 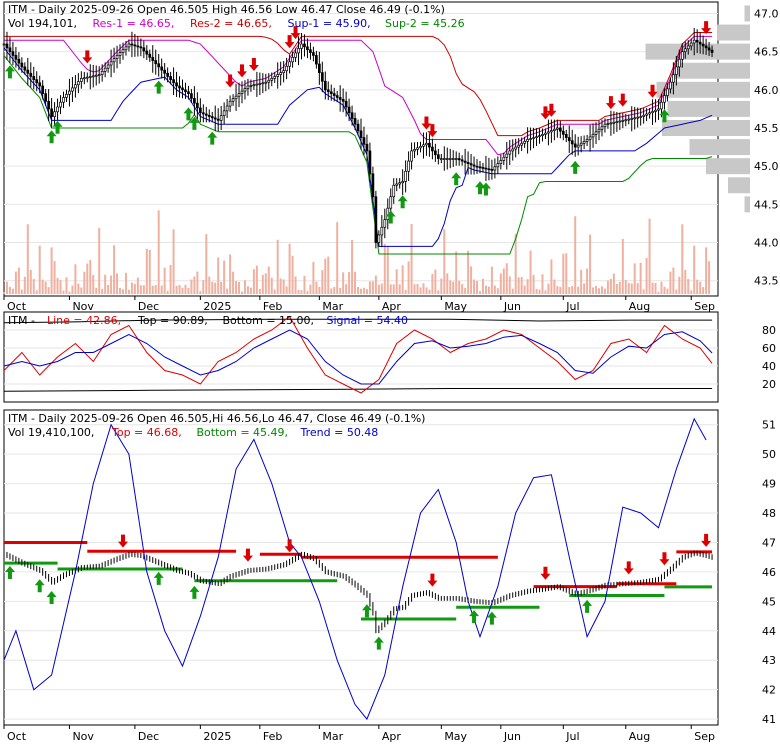 What do you see at coordinates (766, 90) in the screenshot?
I see `price-y-tick: 46.0` at bounding box center [766, 90].